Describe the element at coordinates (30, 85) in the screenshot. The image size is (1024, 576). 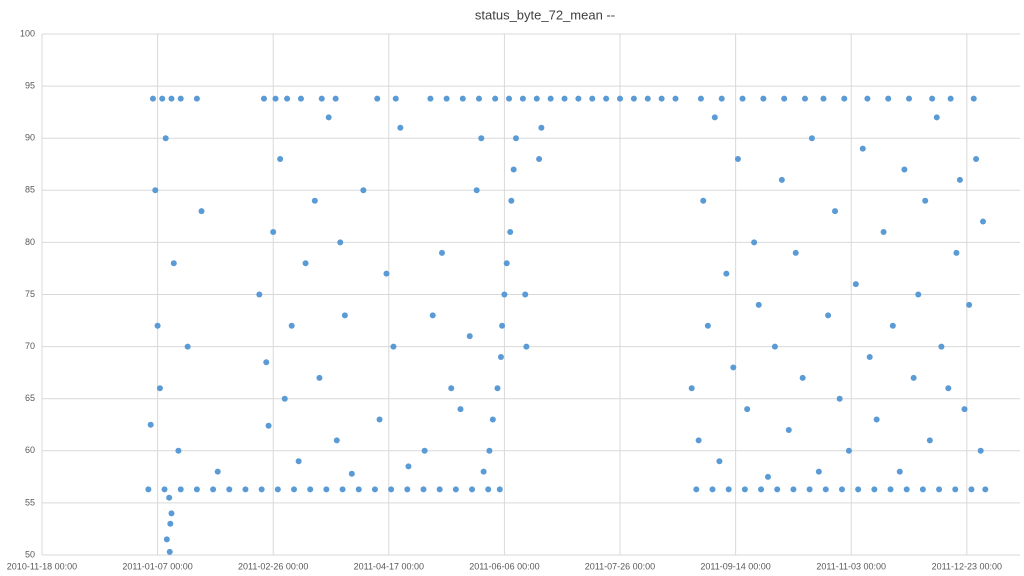
I see `y-tick-label: 95` at that location.